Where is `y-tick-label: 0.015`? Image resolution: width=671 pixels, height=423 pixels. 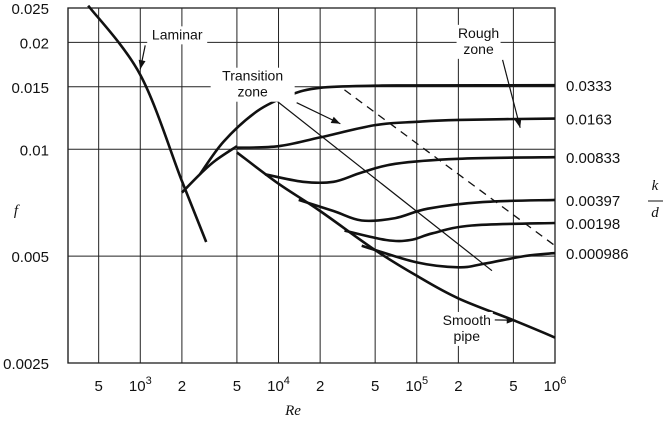
y-tick-label: 0.015 is located at coordinates (30, 88).